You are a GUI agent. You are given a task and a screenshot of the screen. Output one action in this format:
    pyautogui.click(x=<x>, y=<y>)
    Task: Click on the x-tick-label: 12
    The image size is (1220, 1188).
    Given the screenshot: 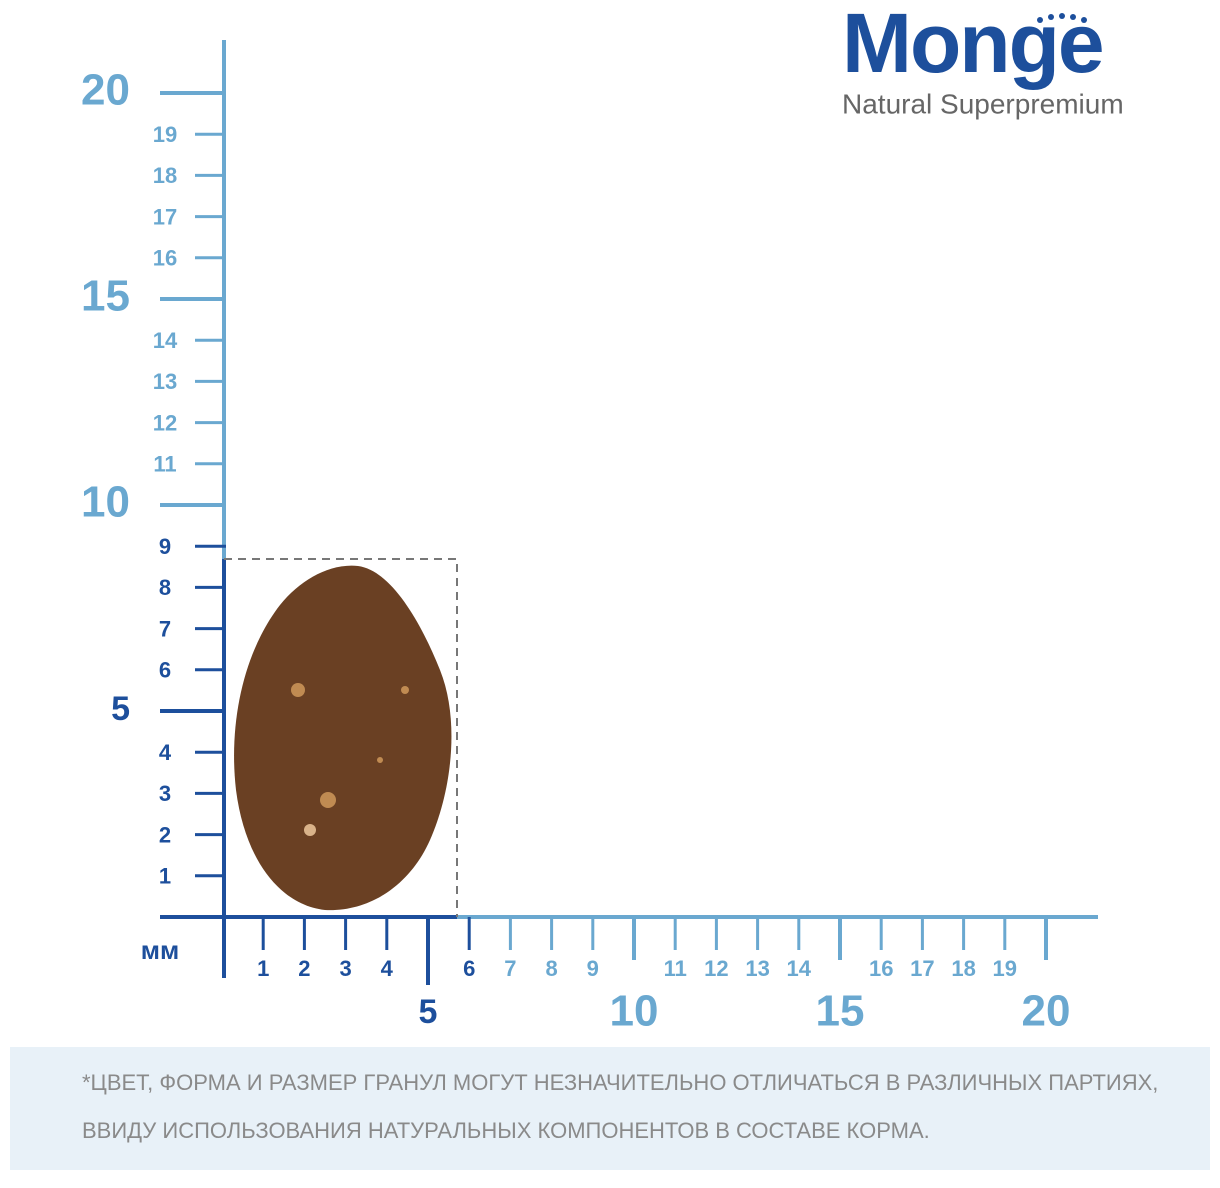 What is the action you would take?
    pyautogui.click(x=716, y=968)
    